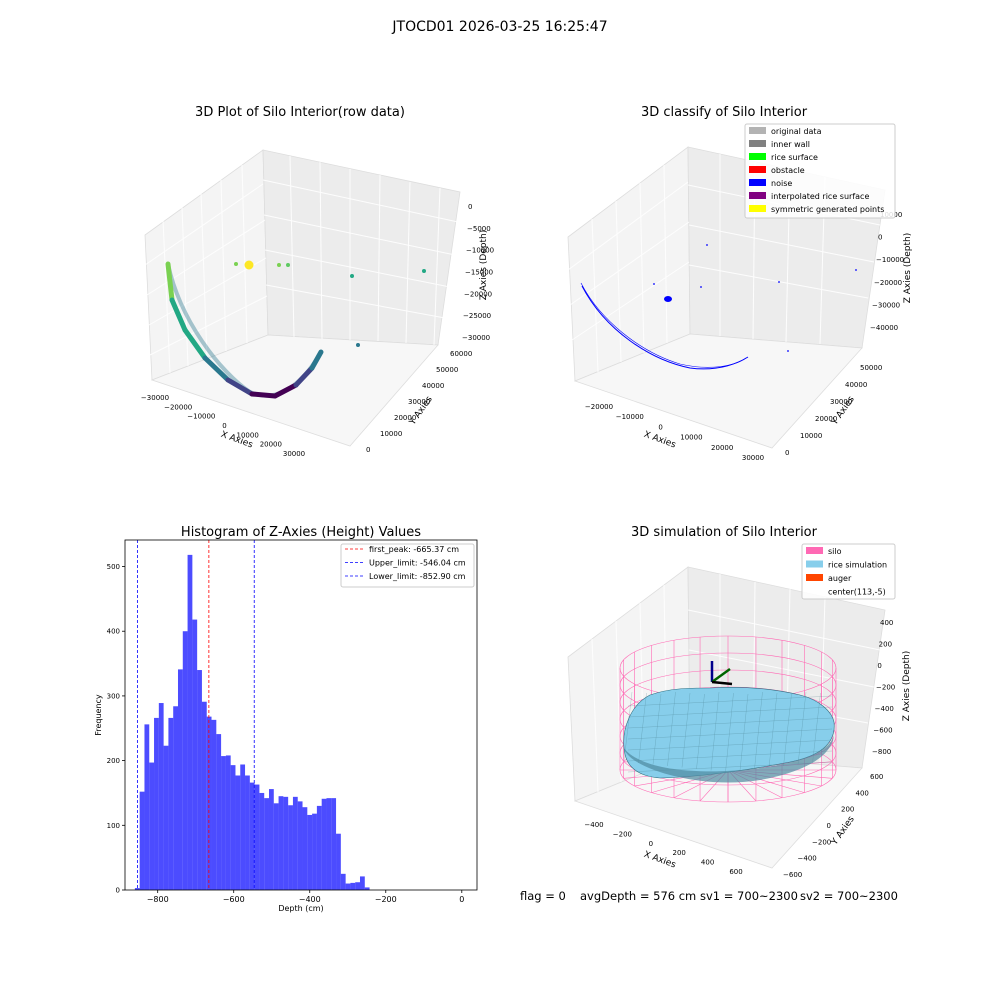 The image size is (1000, 1000). I want to click on sv1-value: sv1 = 700~2300, so click(749, 896).